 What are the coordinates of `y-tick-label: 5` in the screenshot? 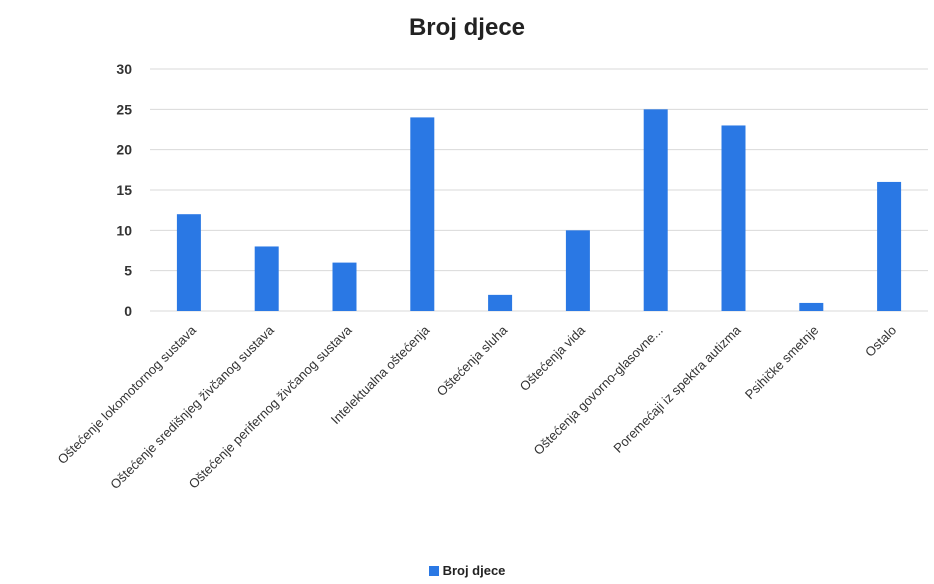 It's located at (128, 271).